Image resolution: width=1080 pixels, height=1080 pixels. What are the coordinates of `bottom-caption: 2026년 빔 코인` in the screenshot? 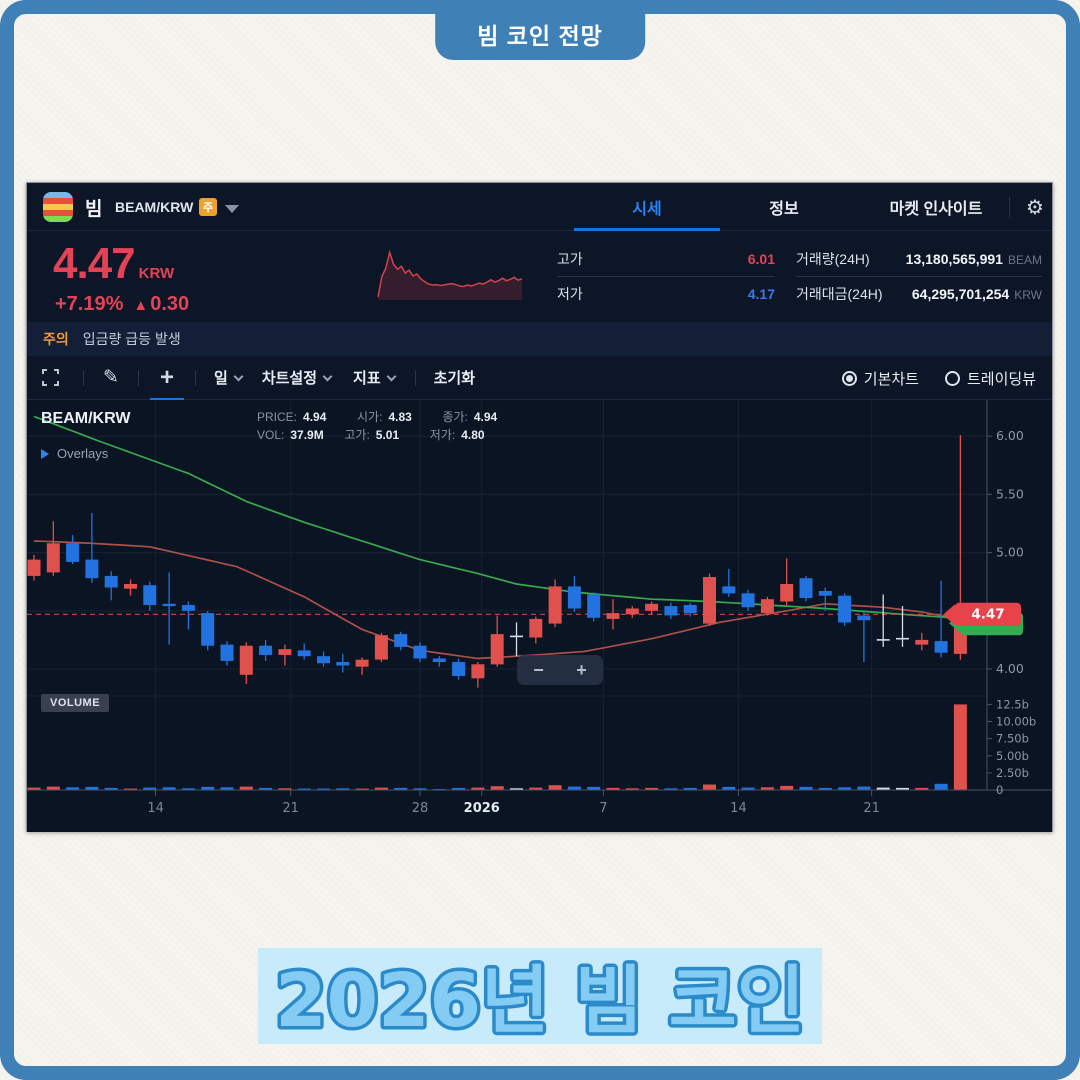 It's located at (540, 998).